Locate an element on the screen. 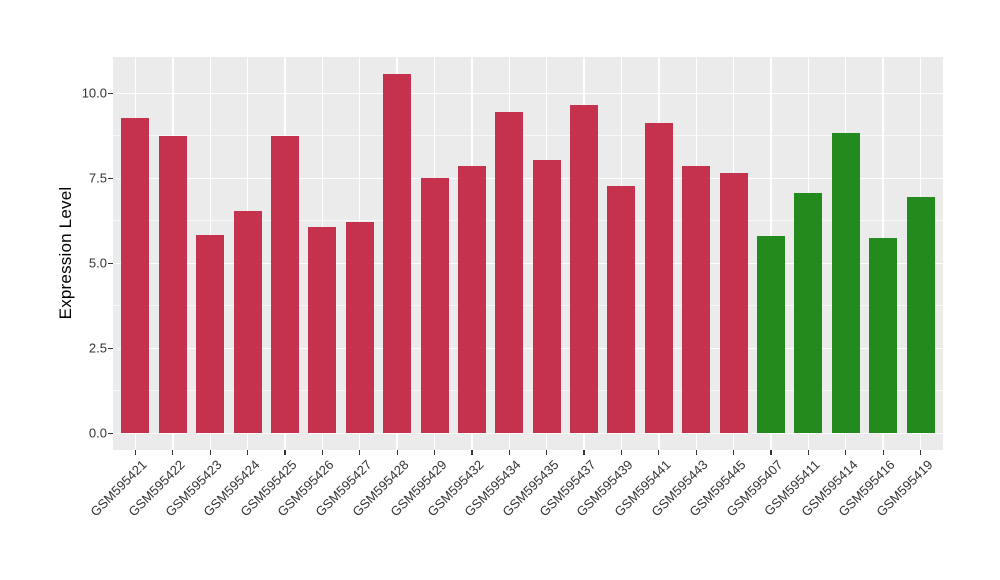 Image resolution: width=1000 pixels, height=580 pixels. bar-GSM595422 is located at coordinates (172, 285).